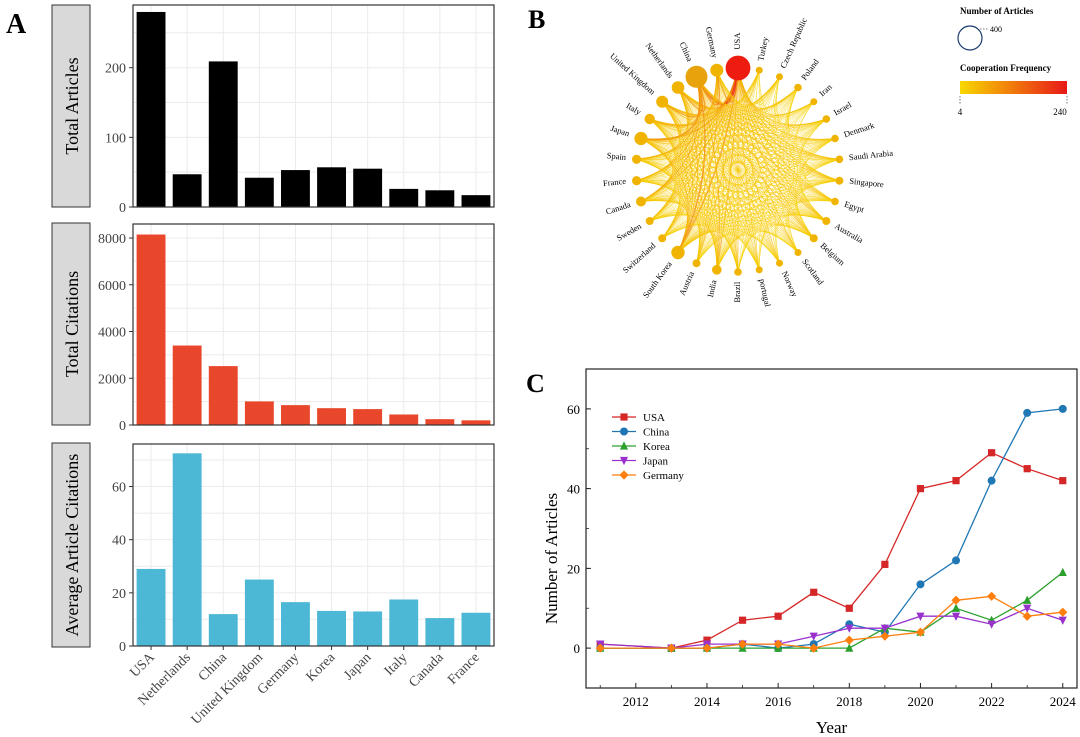 The width and height of the screenshot is (1080, 737). I want to click on facet-2: Total Citations 0 2000 4000 6000 8000, so click(273, 328).